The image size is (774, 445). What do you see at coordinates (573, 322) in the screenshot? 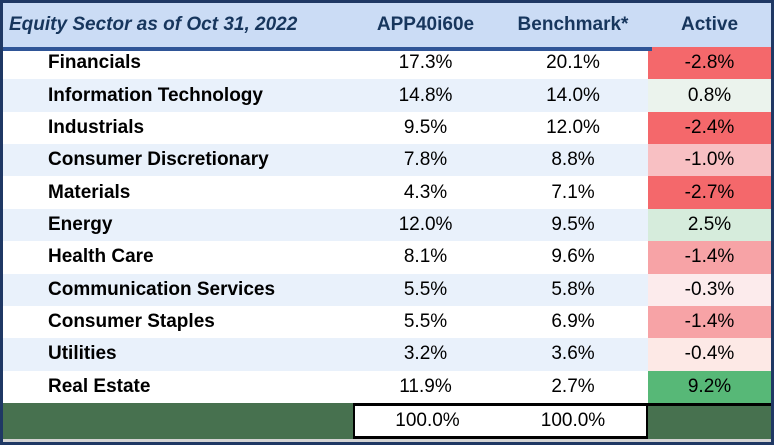
I see `benchmark-weight: 6.9%` at bounding box center [573, 322].